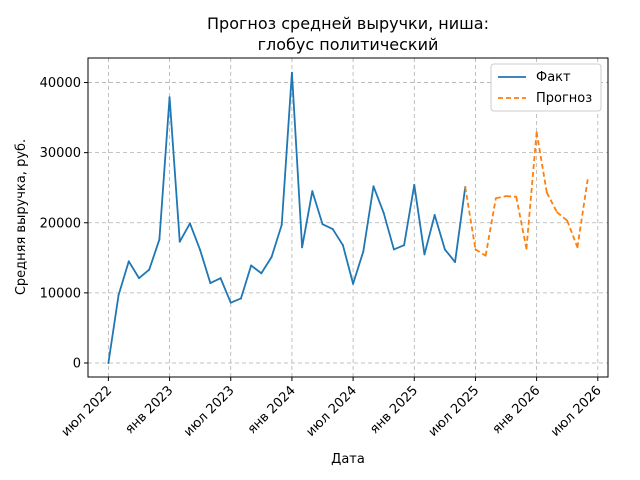  Describe the element at coordinates (60, 83) in the screenshot. I see `y-tick-label: 40000` at that location.